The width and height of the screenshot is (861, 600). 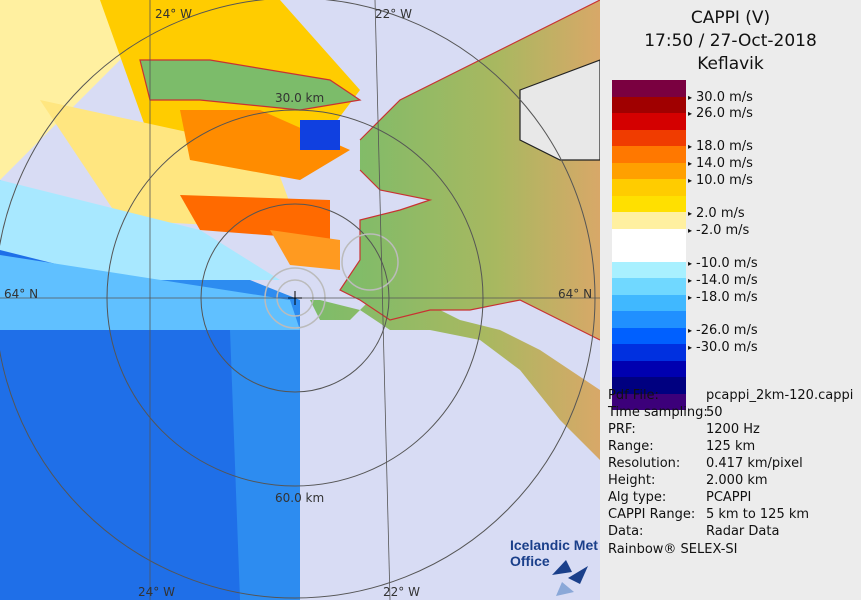 What do you see at coordinates (393, 14) in the screenshot?
I see `lon-label-top-right: 22° W` at bounding box center [393, 14].